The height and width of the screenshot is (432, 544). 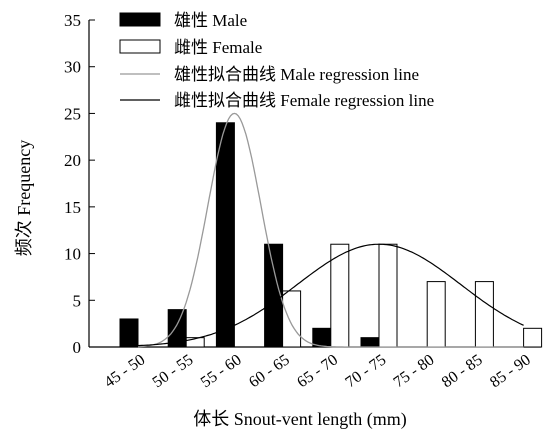 I want to click on x-tick-label: 70 - 75, so click(x=365, y=371).